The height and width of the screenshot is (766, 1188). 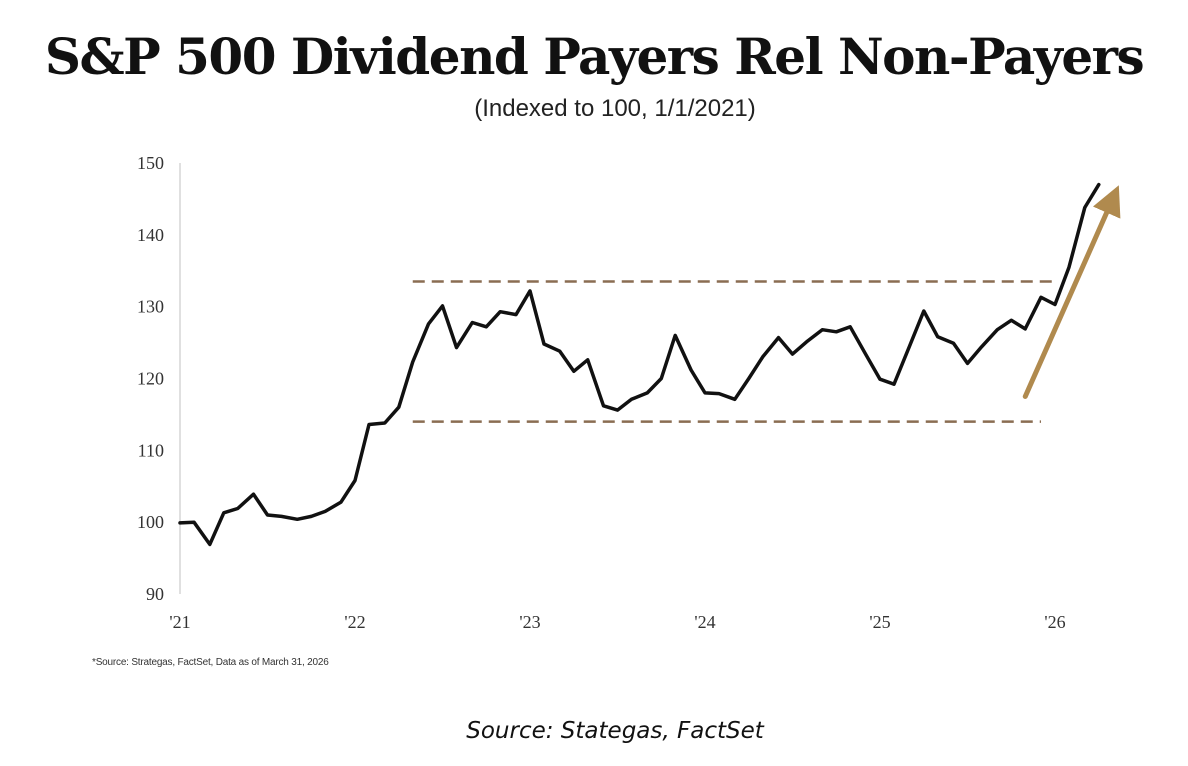 I want to click on y-tick-label: 90, so click(x=155, y=594).